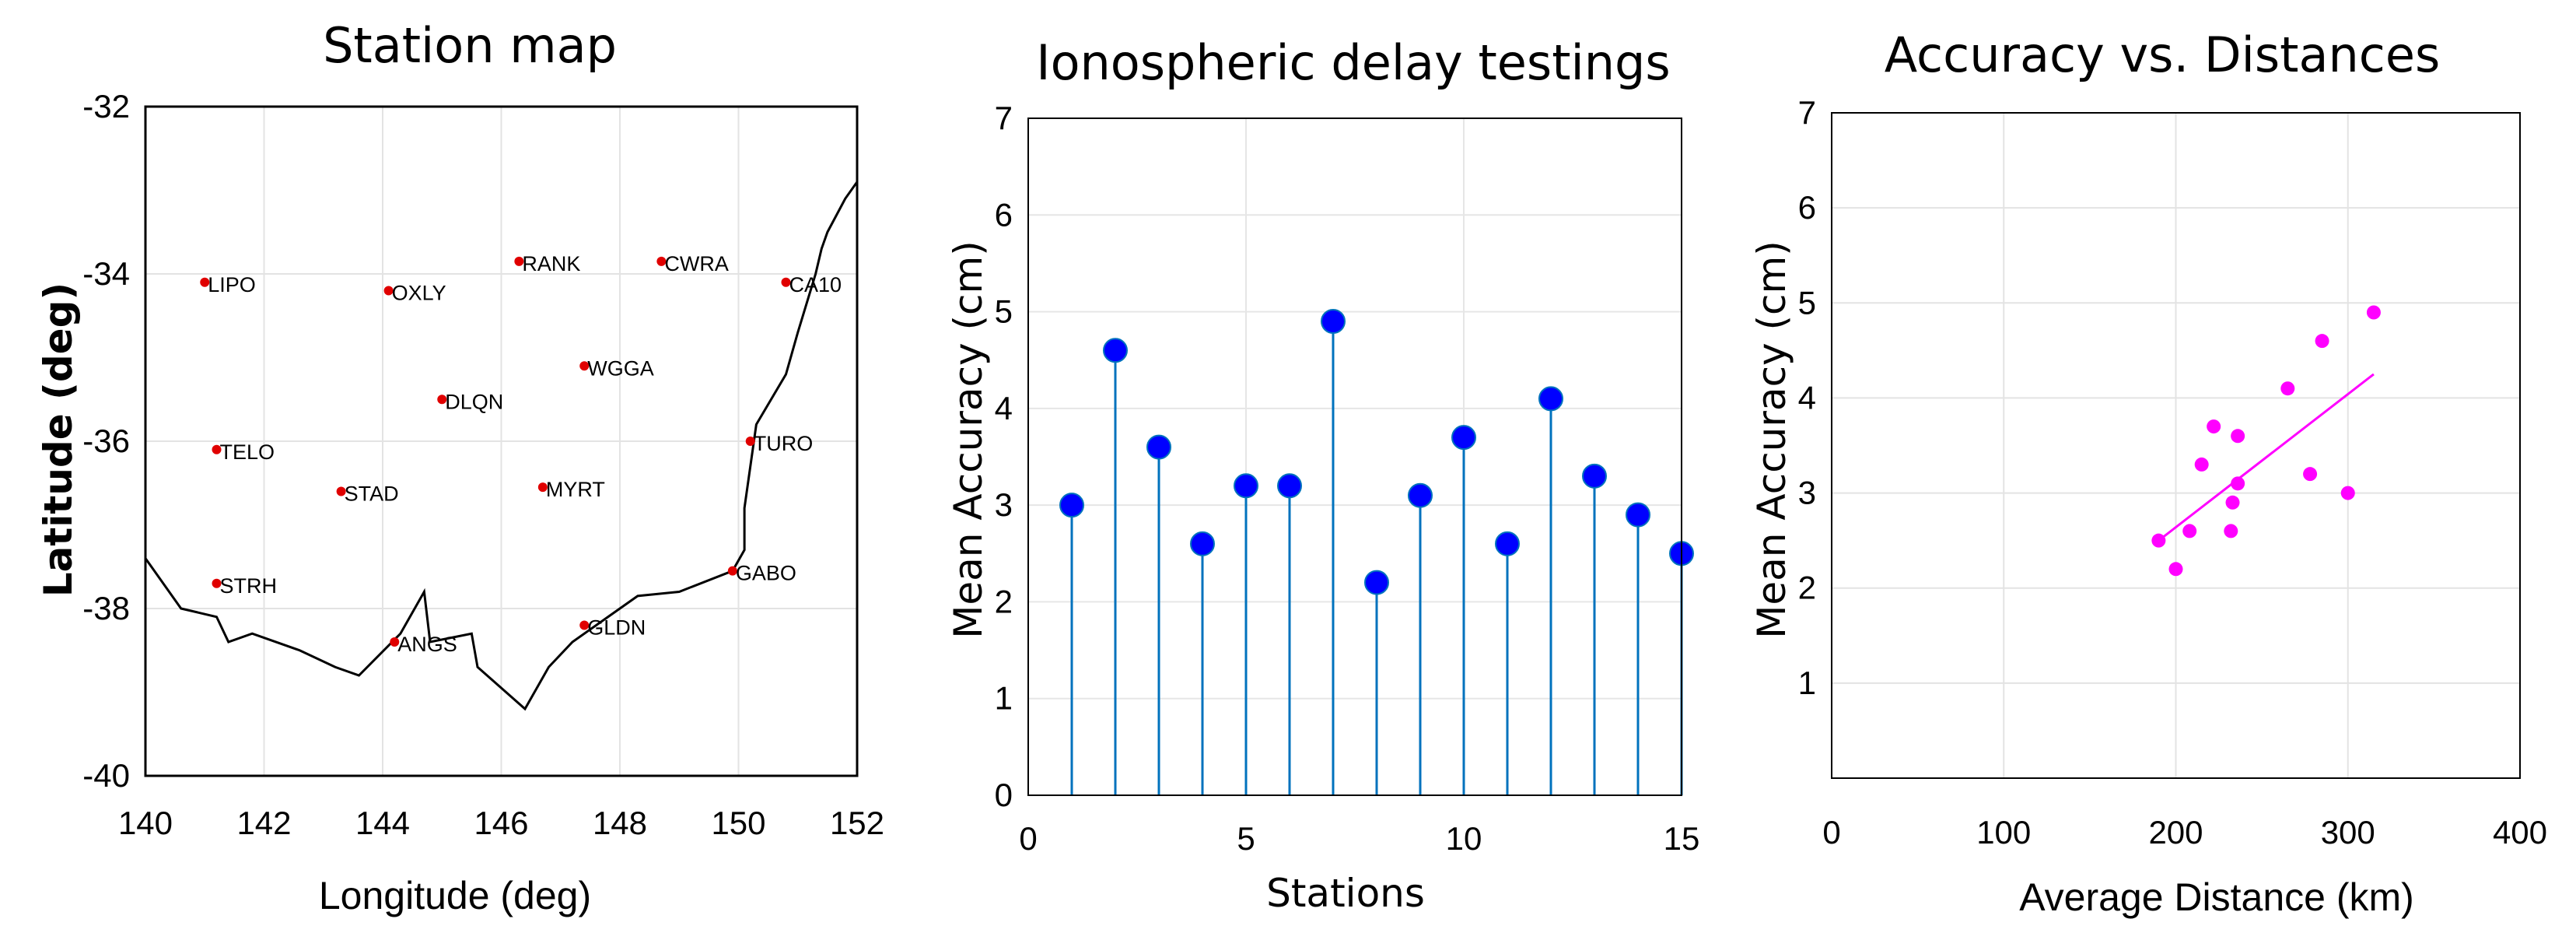  What do you see at coordinates (1004, 698) in the screenshot?
I see `y-tick-label: 1` at bounding box center [1004, 698].